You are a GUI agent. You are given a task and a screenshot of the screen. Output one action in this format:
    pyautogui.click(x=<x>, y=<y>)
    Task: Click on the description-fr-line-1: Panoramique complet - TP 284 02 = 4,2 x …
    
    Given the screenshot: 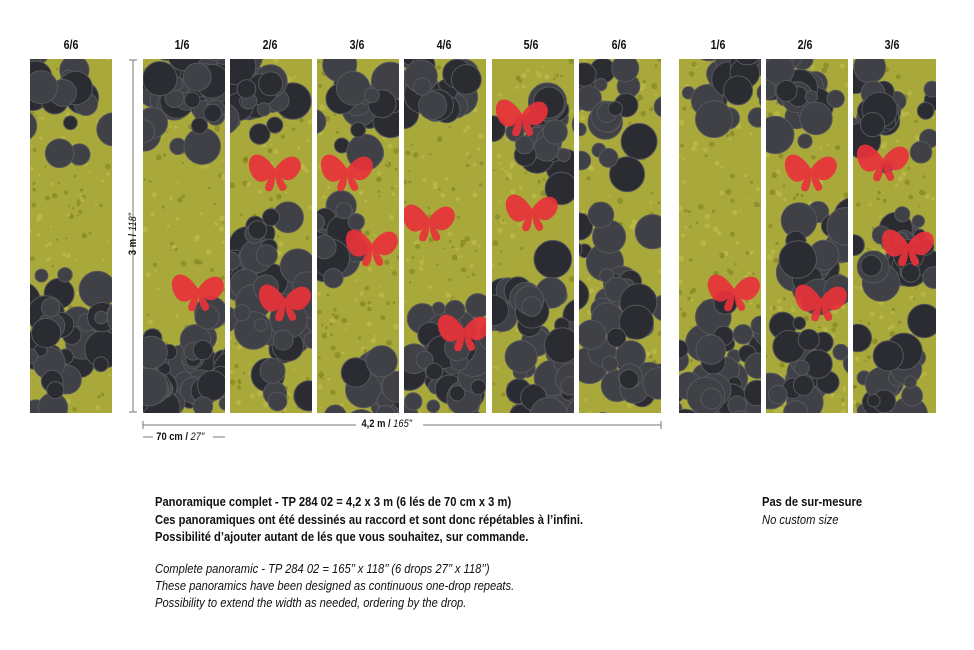 What is the action you would take?
    pyautogui.click(x=333, y=501)
    